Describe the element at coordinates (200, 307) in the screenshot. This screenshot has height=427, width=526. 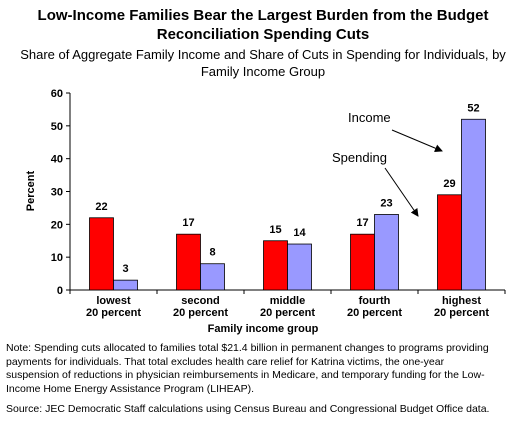
I see `x-tick-label: second 20 percent` at that location.